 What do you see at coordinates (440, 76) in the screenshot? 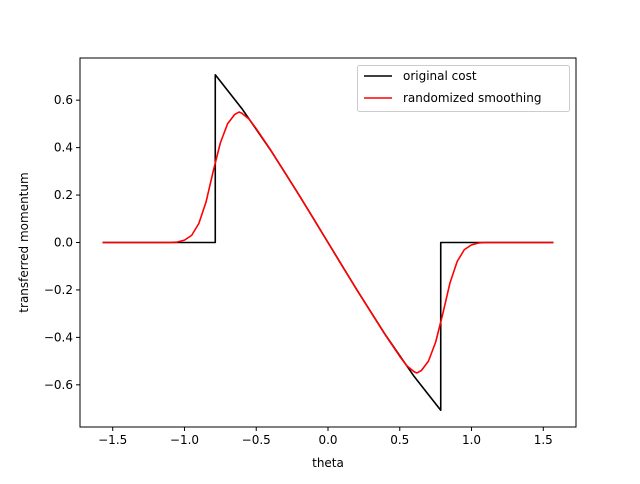
I see `legend-label-original-cost: original cost` at bounding box center [440, 76].